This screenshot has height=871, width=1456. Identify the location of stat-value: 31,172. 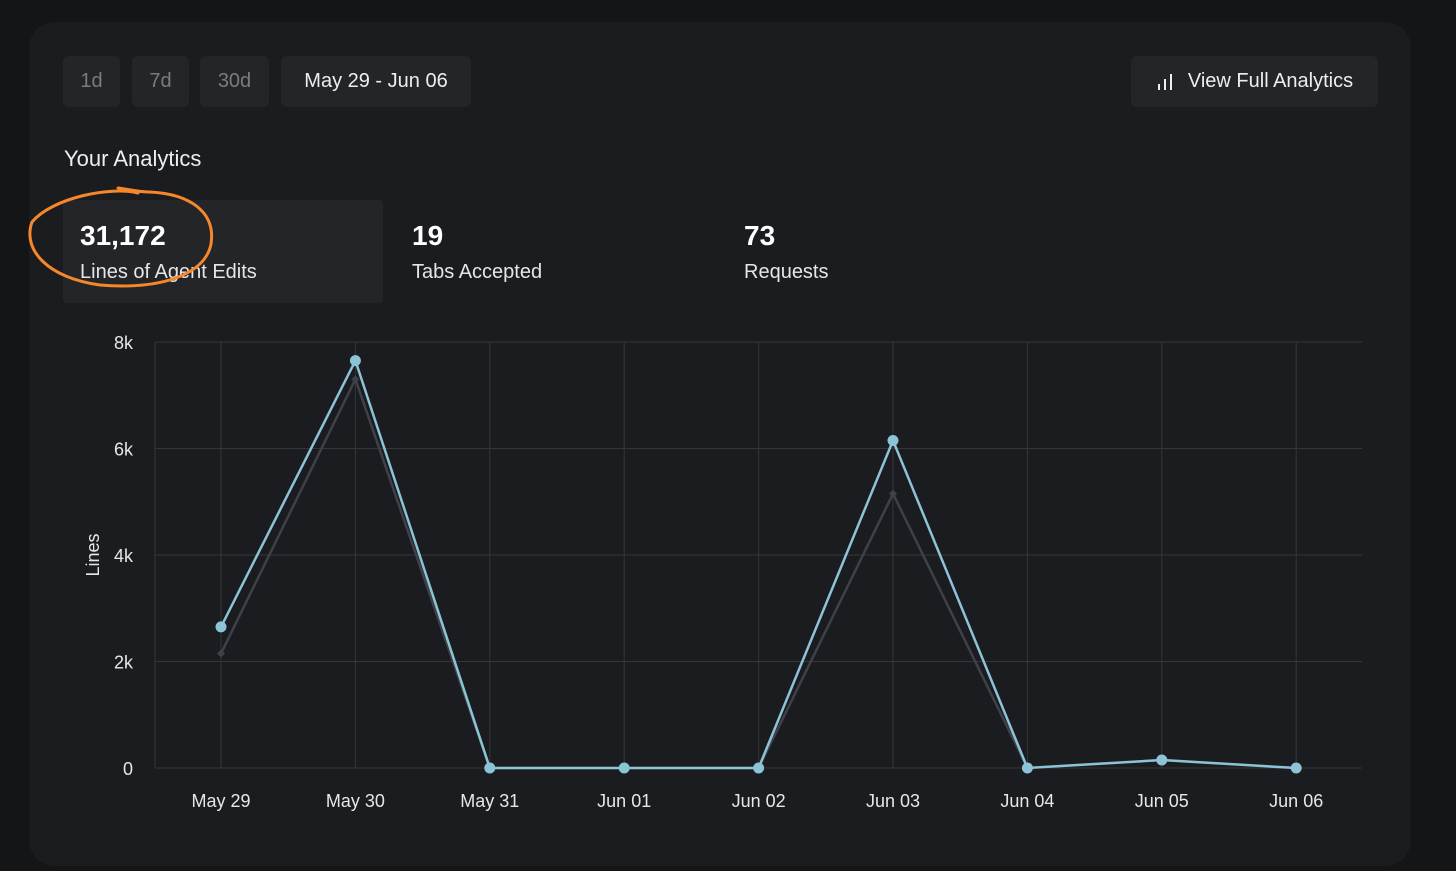
(123, 235).